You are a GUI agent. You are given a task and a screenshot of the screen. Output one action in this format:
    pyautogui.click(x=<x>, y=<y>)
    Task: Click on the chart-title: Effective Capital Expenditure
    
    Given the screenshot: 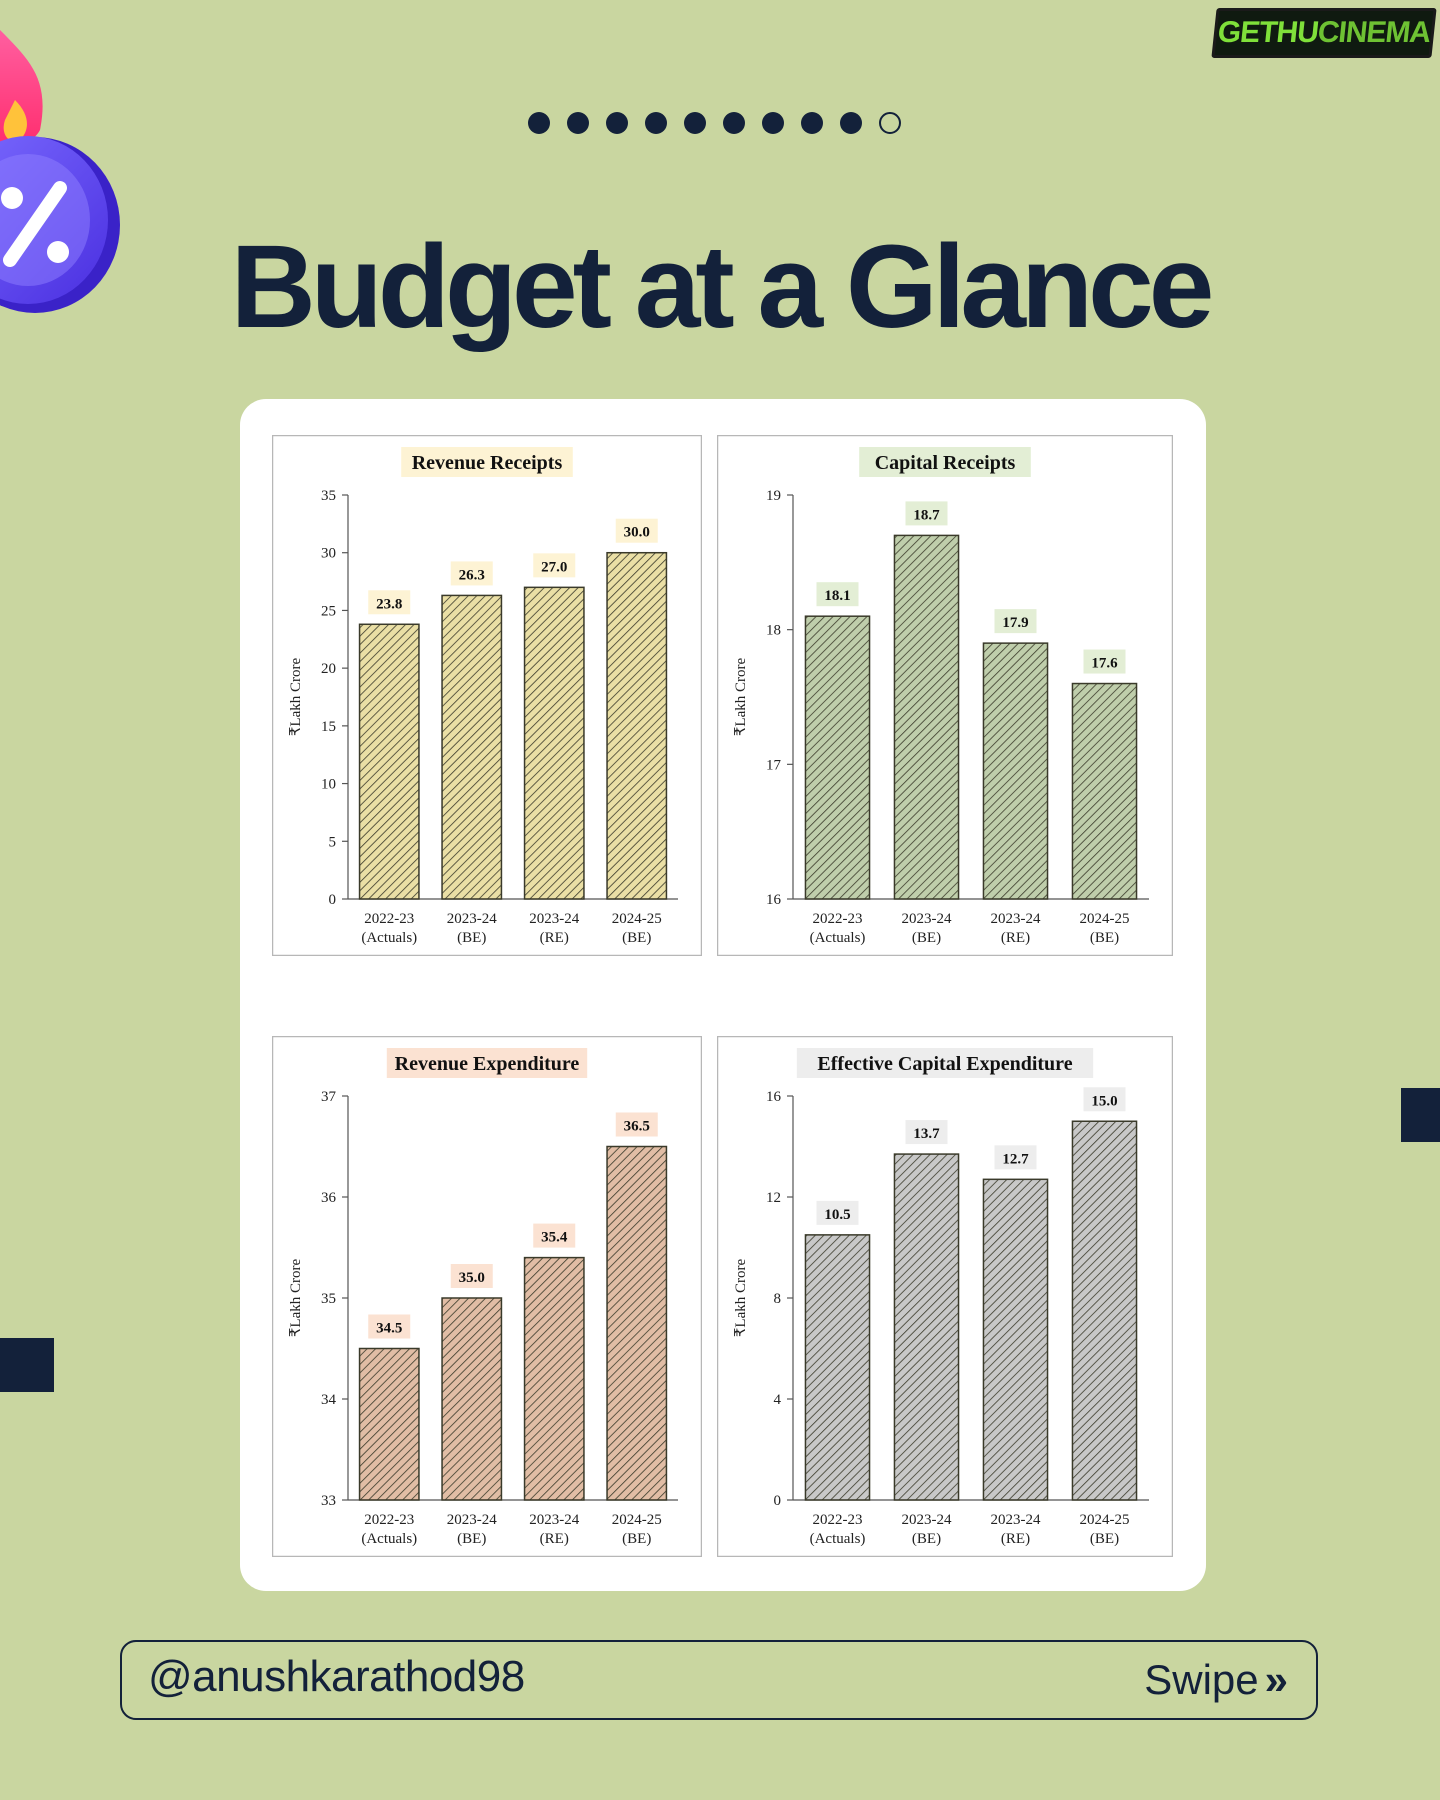 What is the action you would take?
    pyautogui.click(x=945, y=1063)
    